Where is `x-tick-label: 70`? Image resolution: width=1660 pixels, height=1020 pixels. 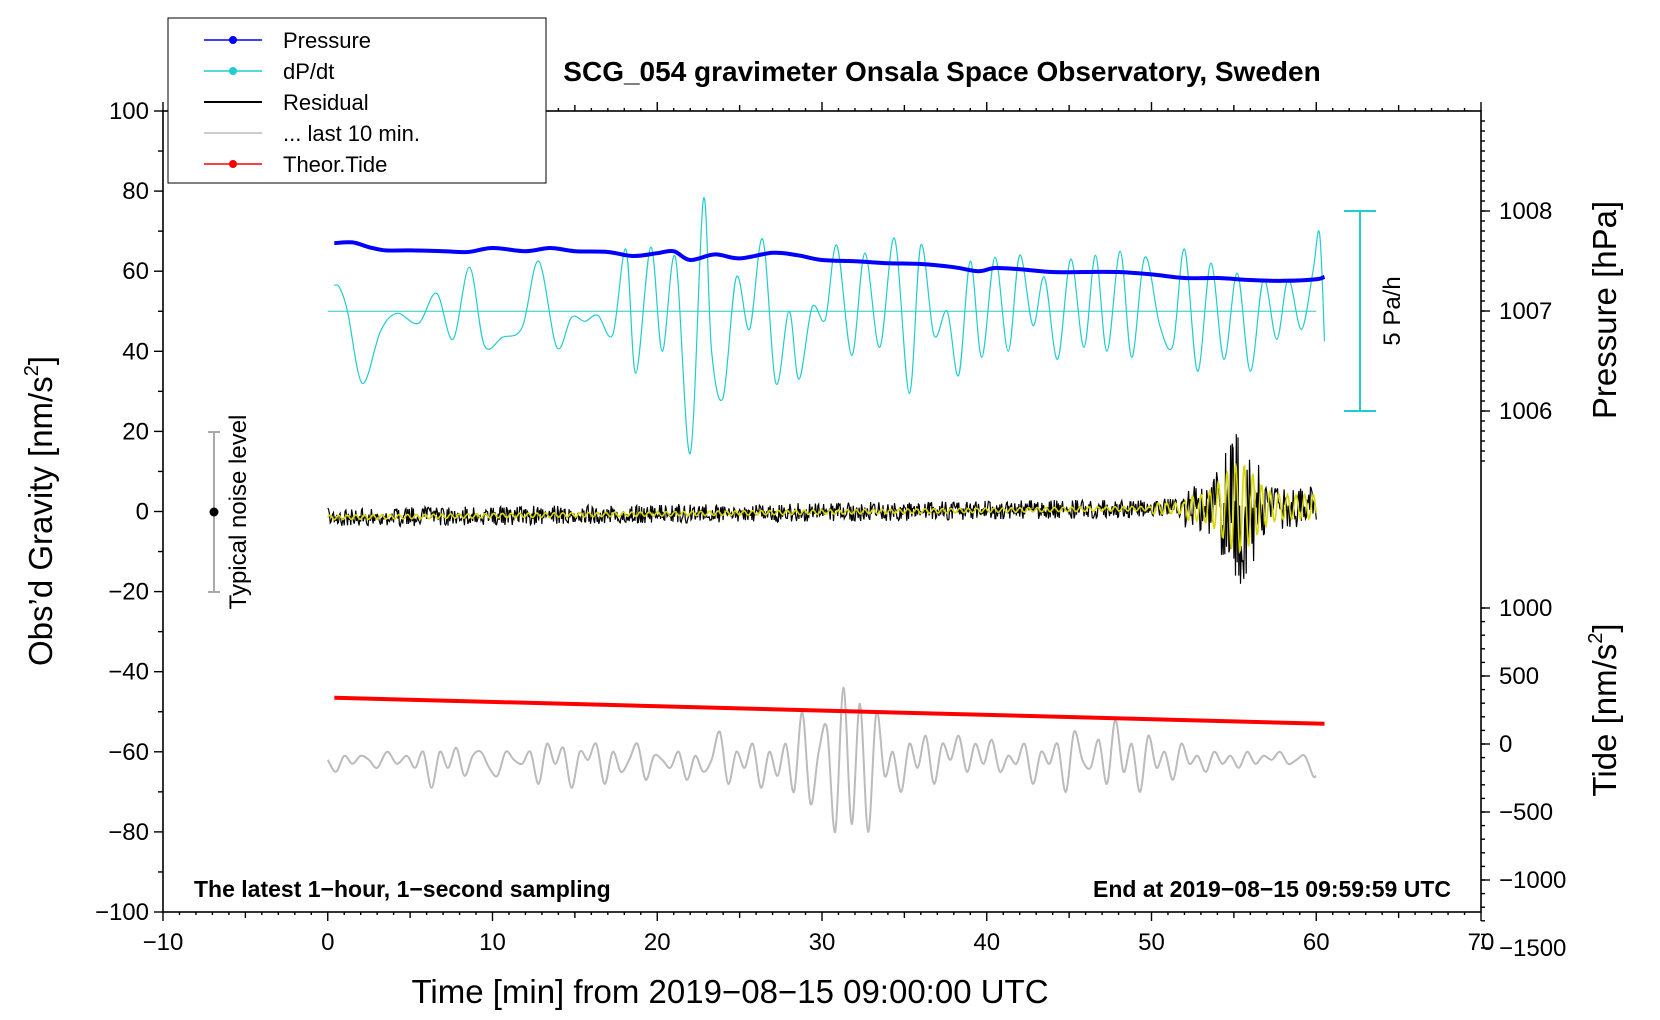
x-tick-label: 70 is located at coordinates (1481, 942).